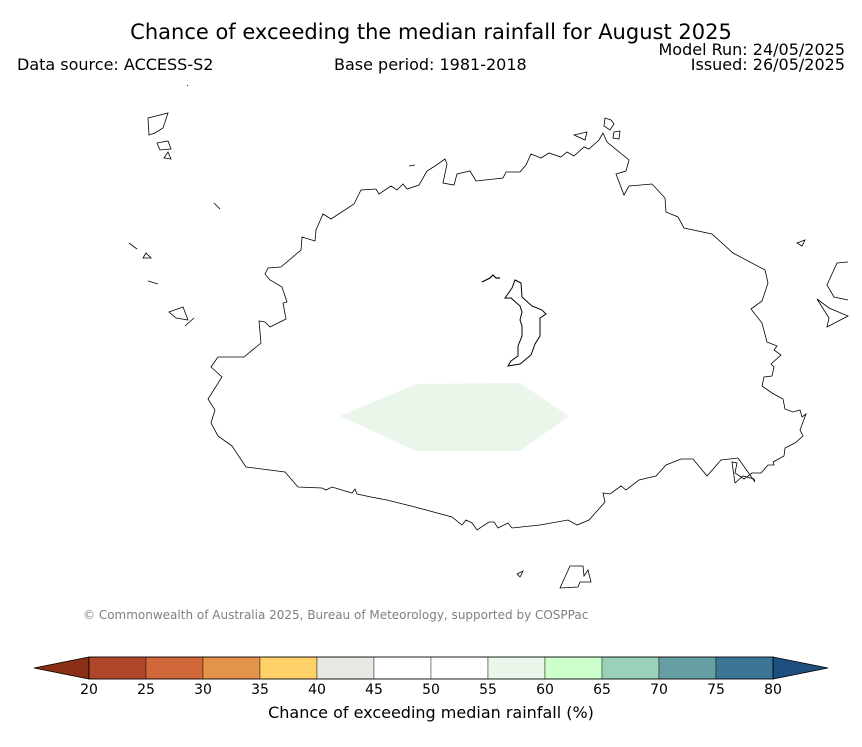 This screenshot has width=862, height=747. What do you see at coordinates (710, 222) in the screenshot?
I see `eastern-islands` at bounding box center [710, 222].